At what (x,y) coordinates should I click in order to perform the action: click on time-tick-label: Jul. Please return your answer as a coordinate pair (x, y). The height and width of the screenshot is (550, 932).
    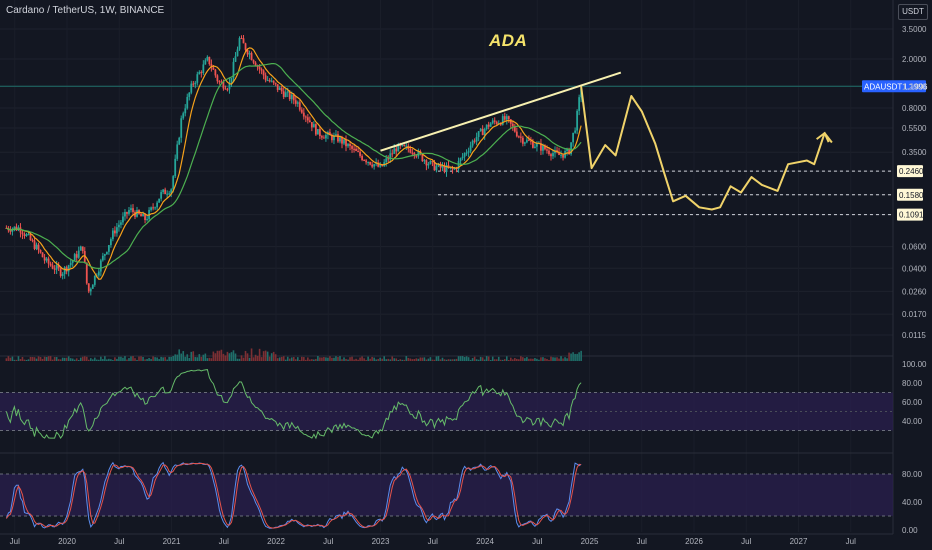
    Looking at the image, I should click on (328, 541).